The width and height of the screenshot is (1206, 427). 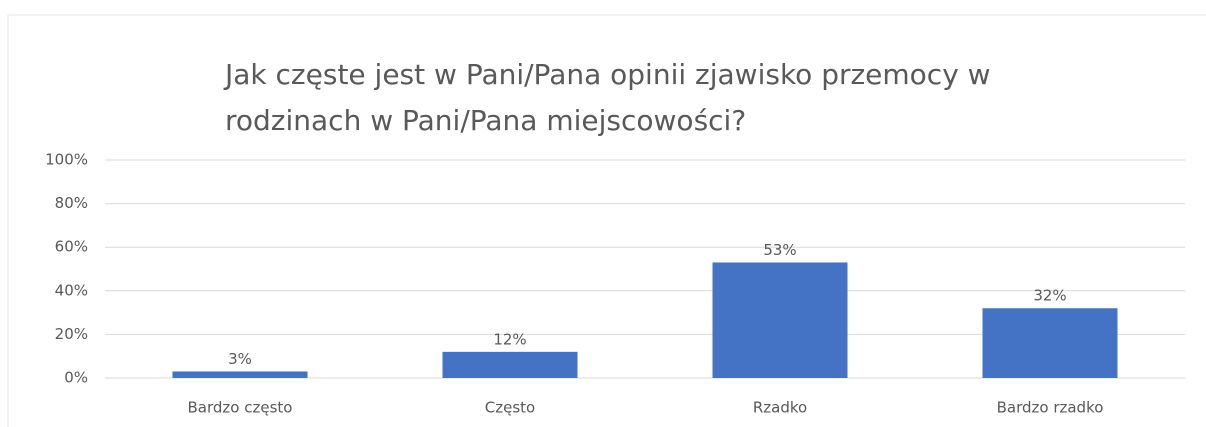 What do you see at coordinates (510, 408) in the screenshot?
I see `x-tick-label: Często` at bounding box center [510, 408].